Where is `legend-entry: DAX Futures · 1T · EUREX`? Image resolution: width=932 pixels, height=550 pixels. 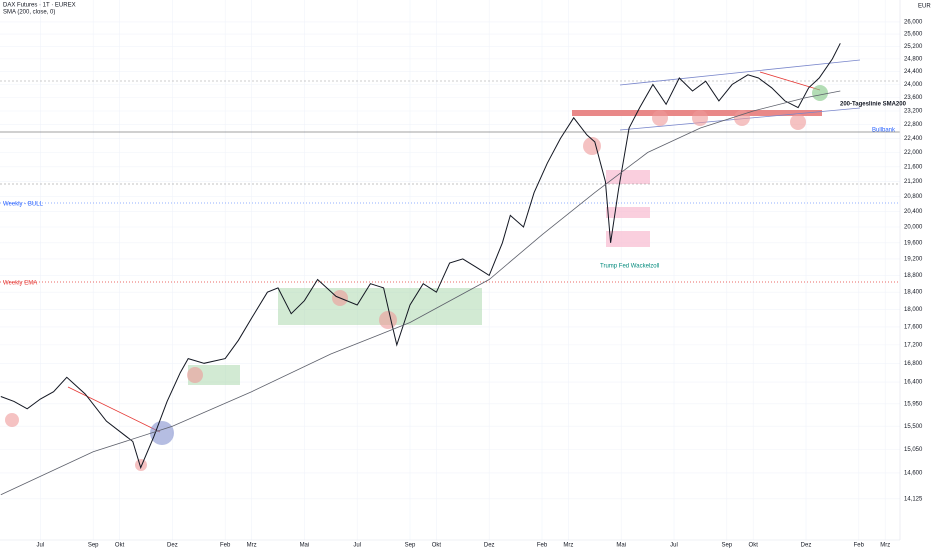
legend-entry: DAX Futures · 1T · EUREX is located at coordinates (39, 6).